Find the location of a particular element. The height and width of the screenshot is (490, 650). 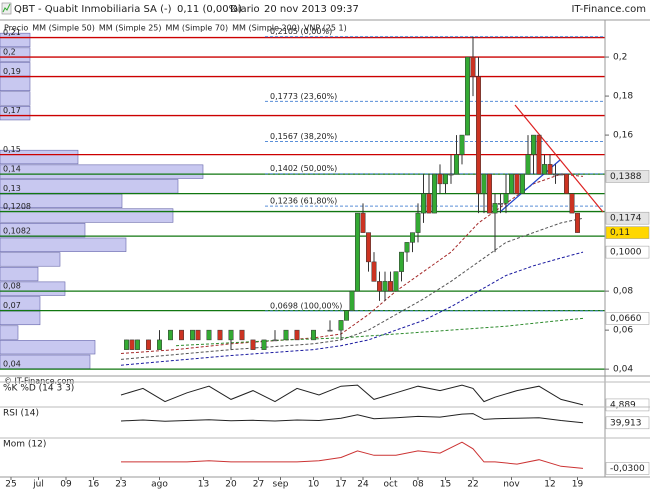

indicator-marker-label: -0,0300 is located at coordinates (627, 469).